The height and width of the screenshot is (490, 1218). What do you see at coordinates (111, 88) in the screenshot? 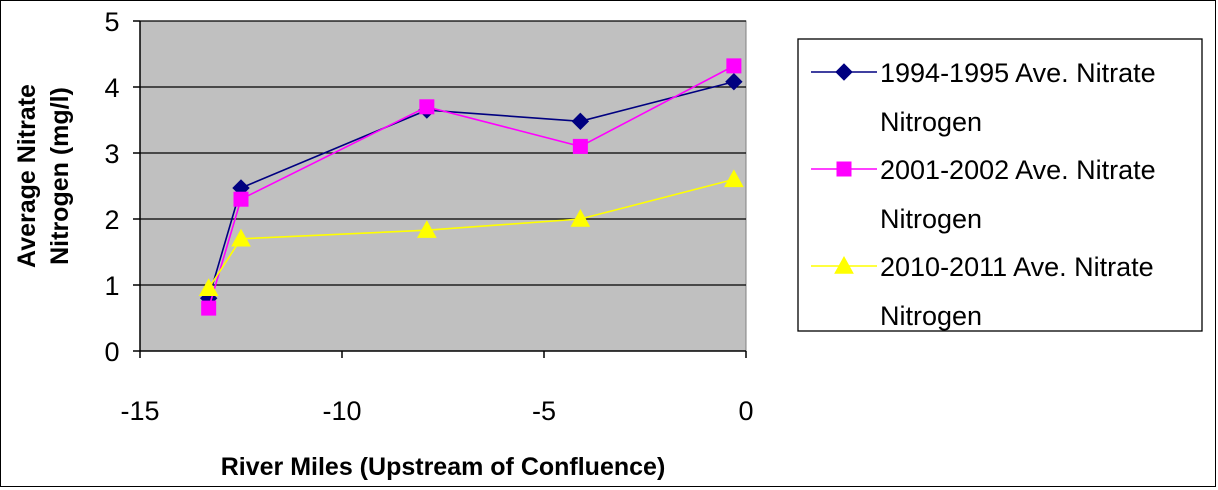
I see `y-tick-label: 4` at bounding box center [111, 88].